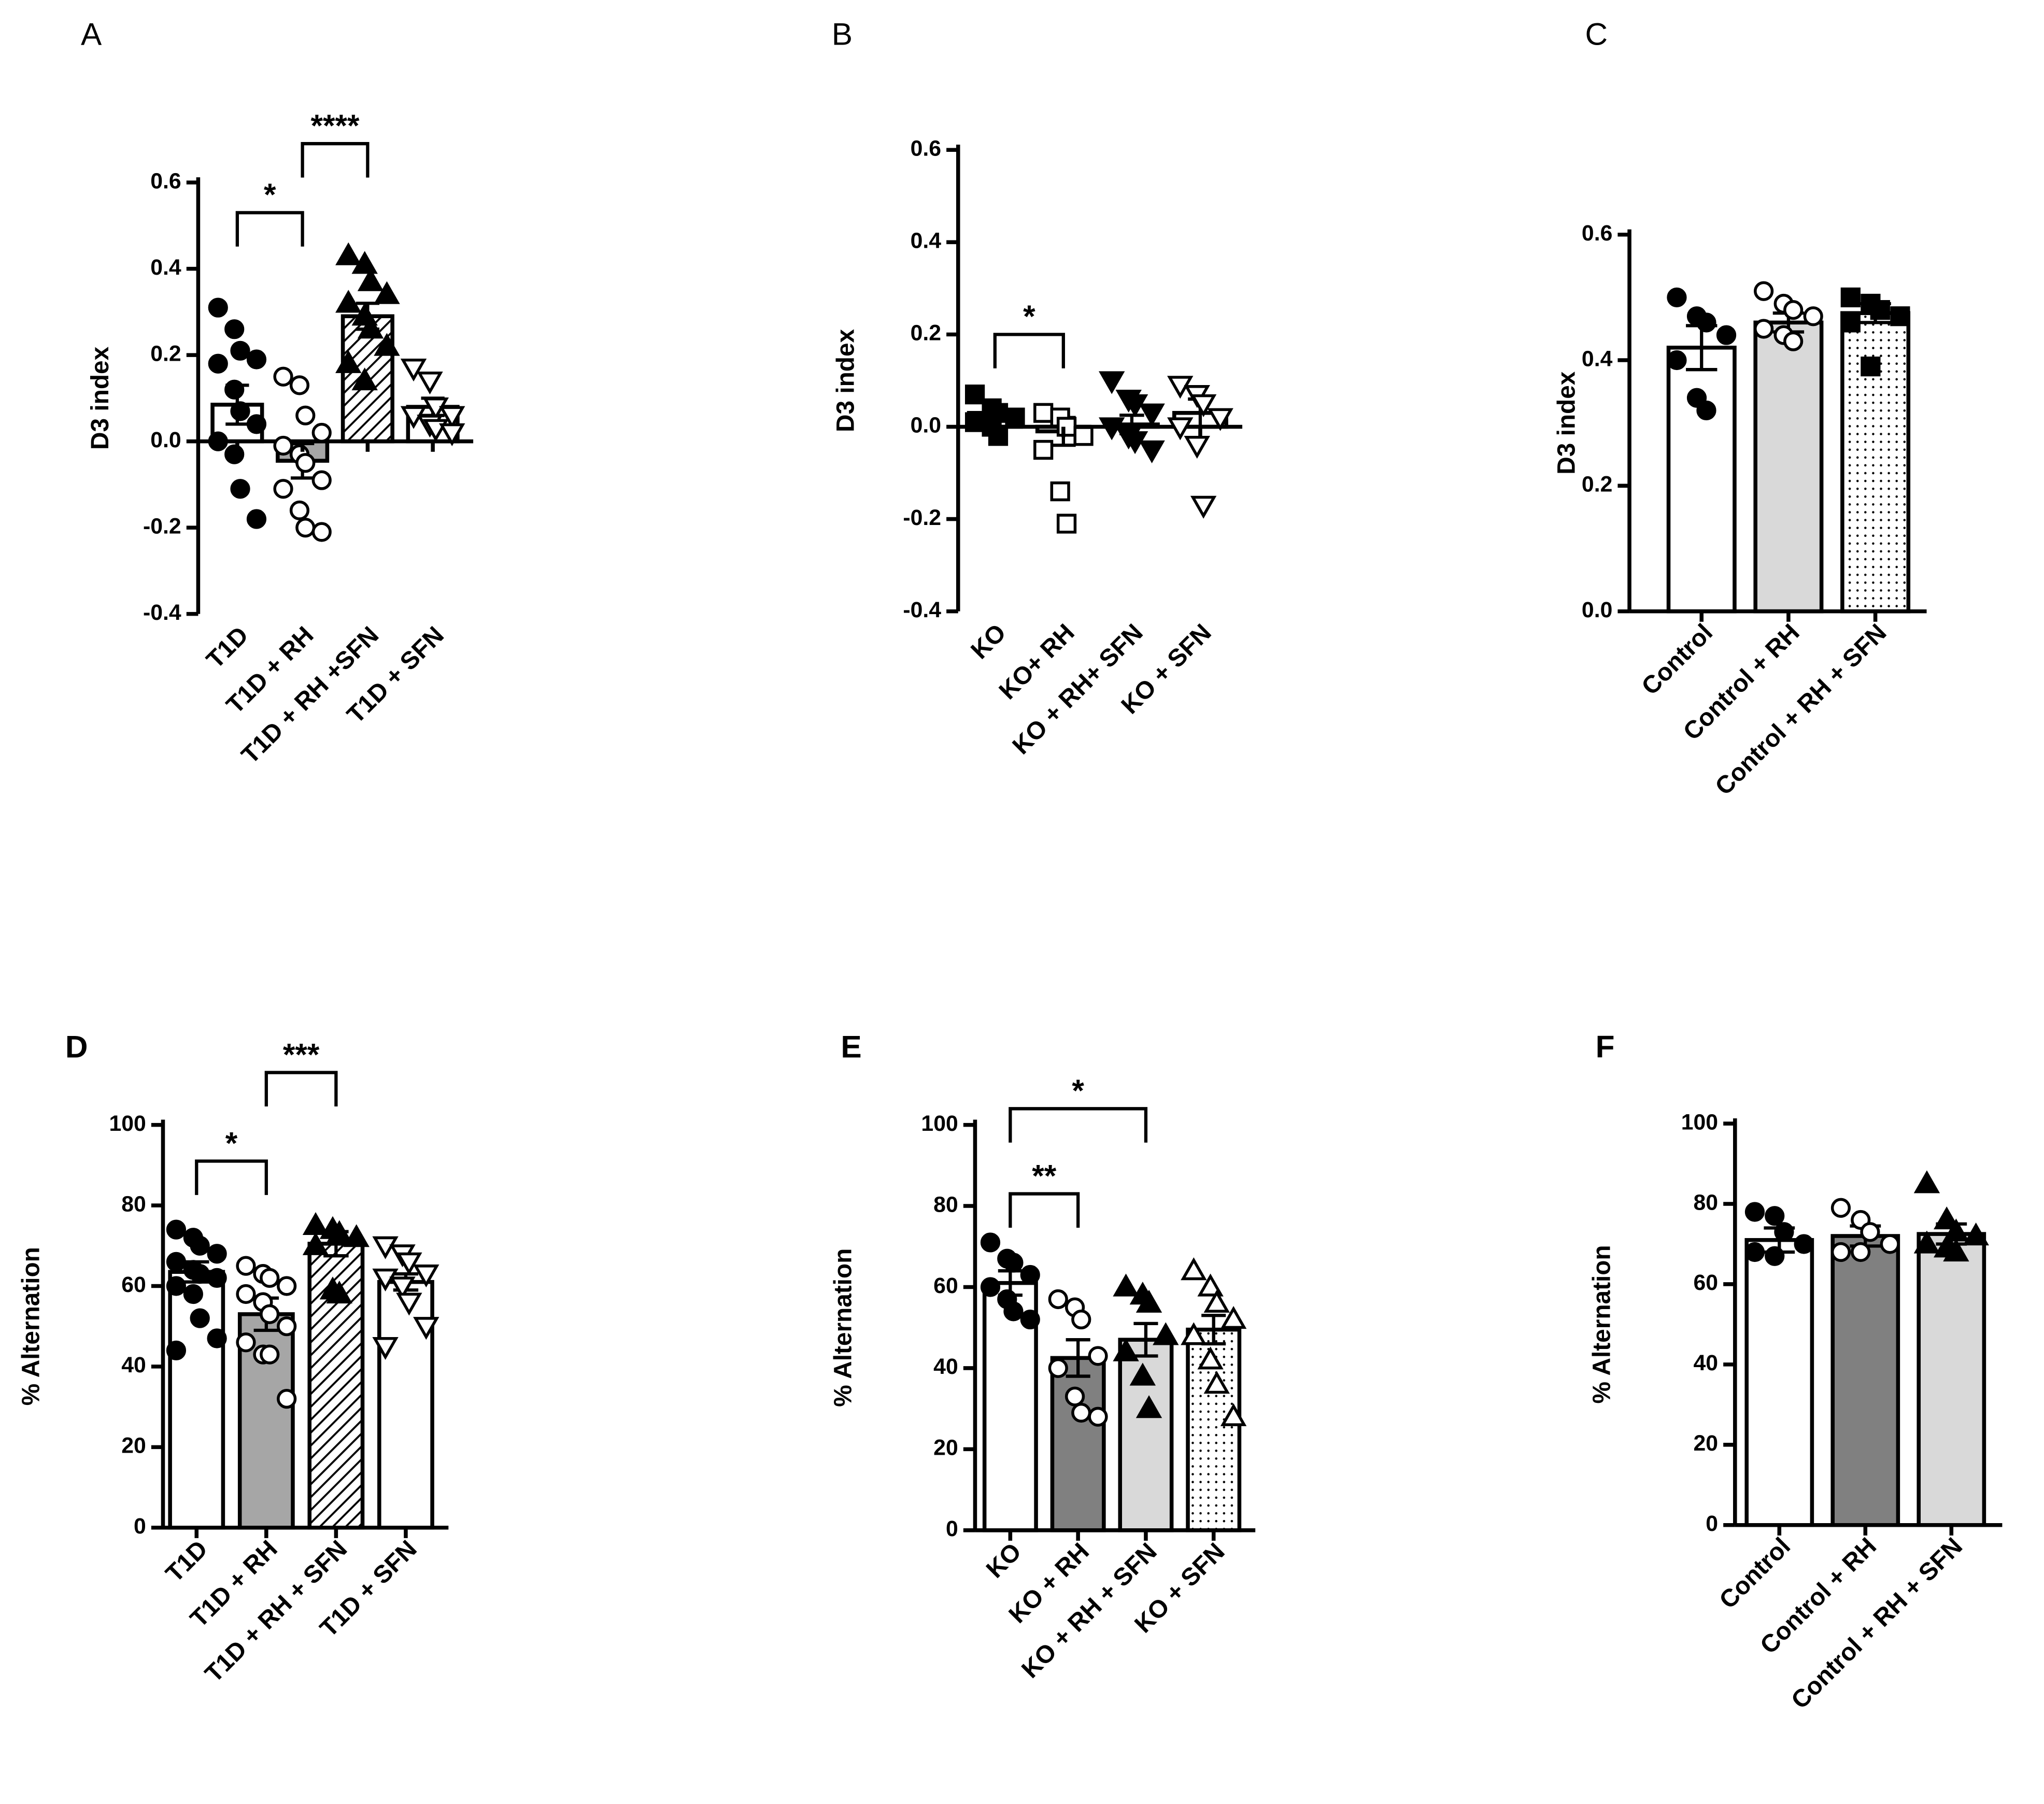 The height and width of the screenshot is (1804, 2044). I want to click on panel-label: D, so click(76, 1046).